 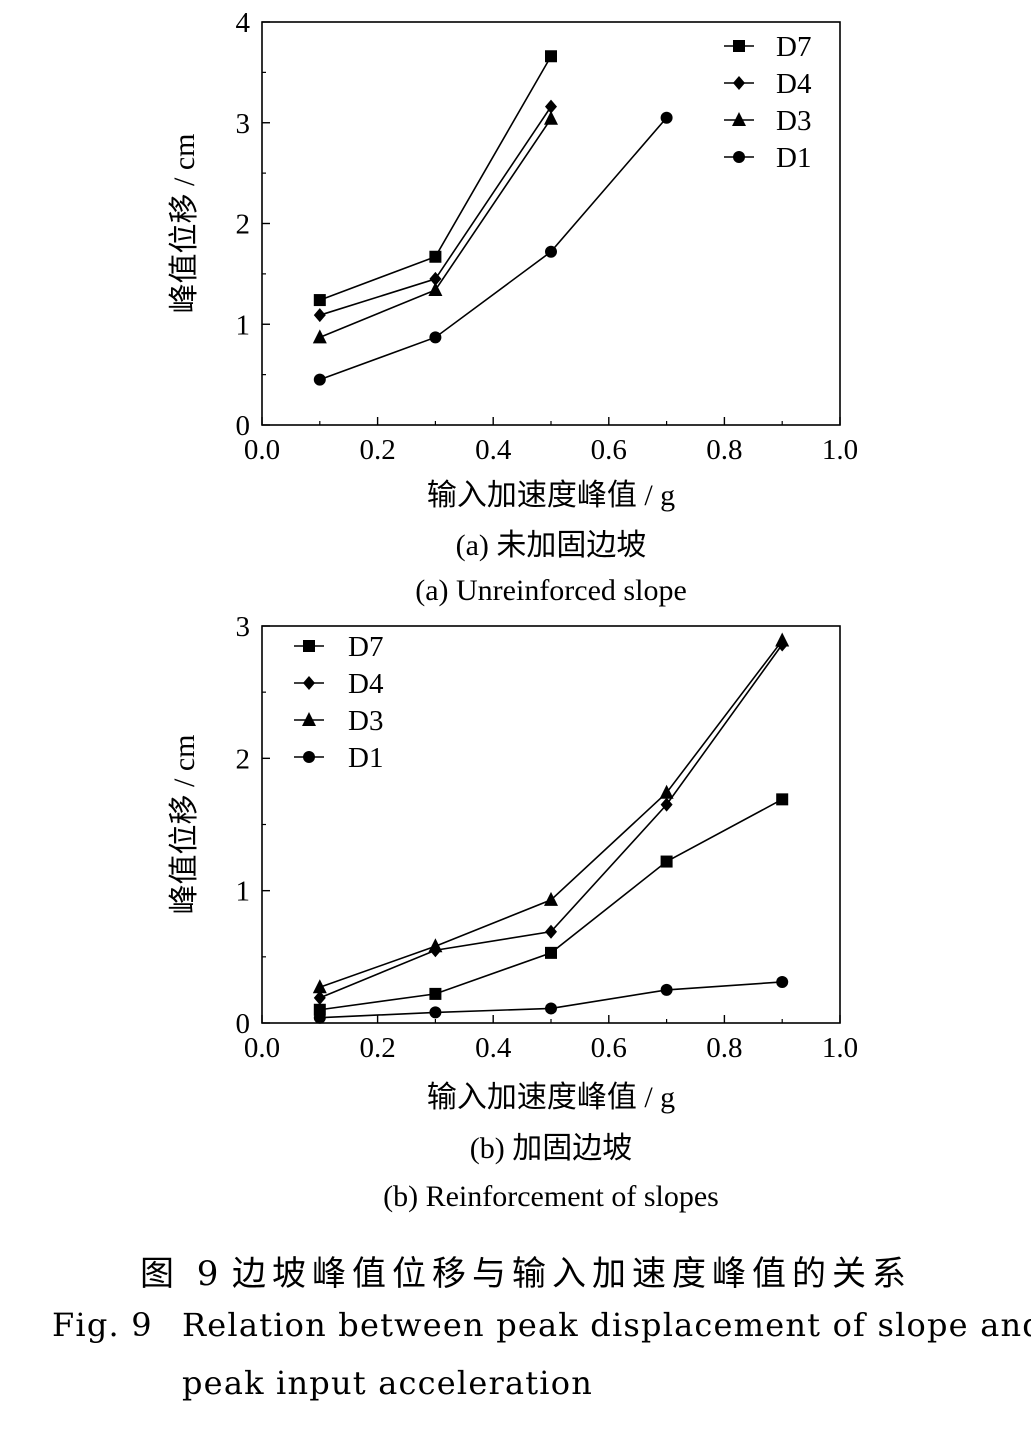 I want to click on x-tick-label-a: 1.0, so click(x=840, y=450).